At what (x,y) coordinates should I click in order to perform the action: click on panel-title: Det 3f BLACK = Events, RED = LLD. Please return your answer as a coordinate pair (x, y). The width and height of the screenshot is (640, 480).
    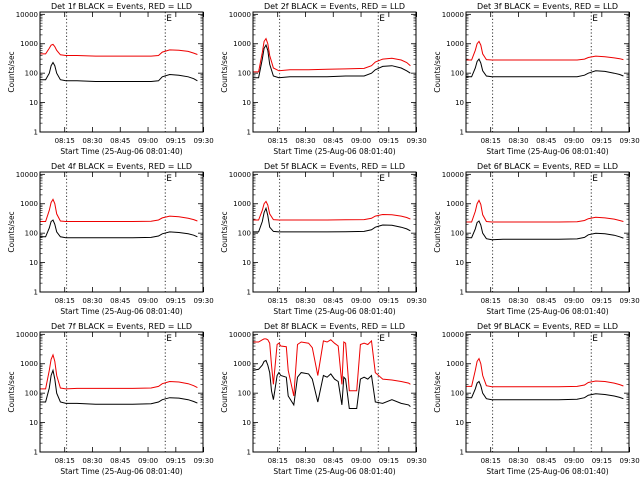
    Looking at the image, I should click on (547, 6).